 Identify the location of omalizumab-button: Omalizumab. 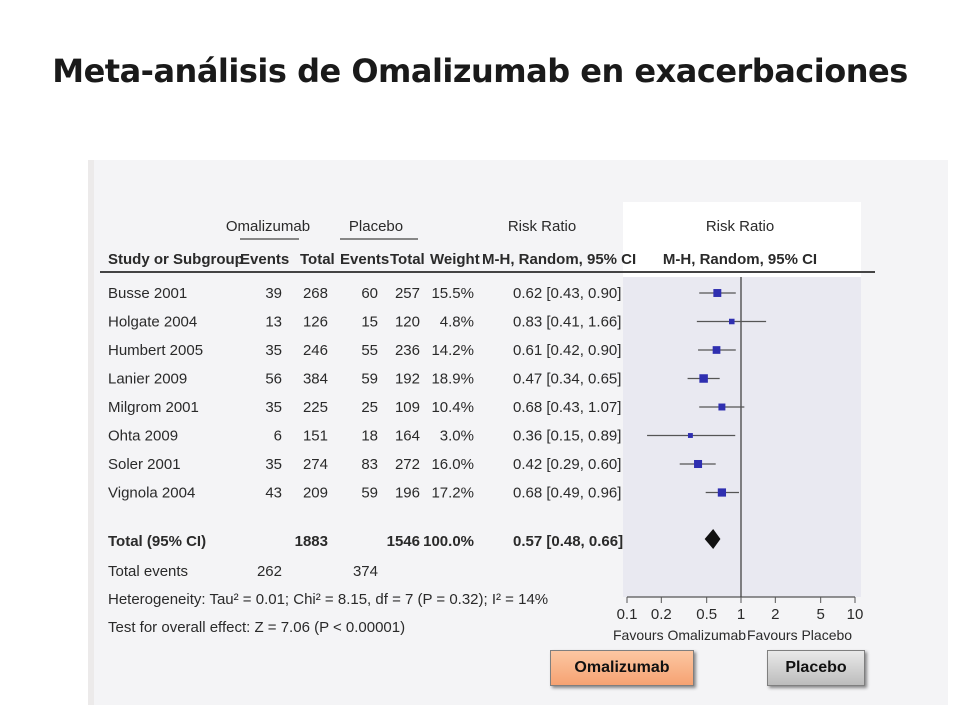
(622, 668).